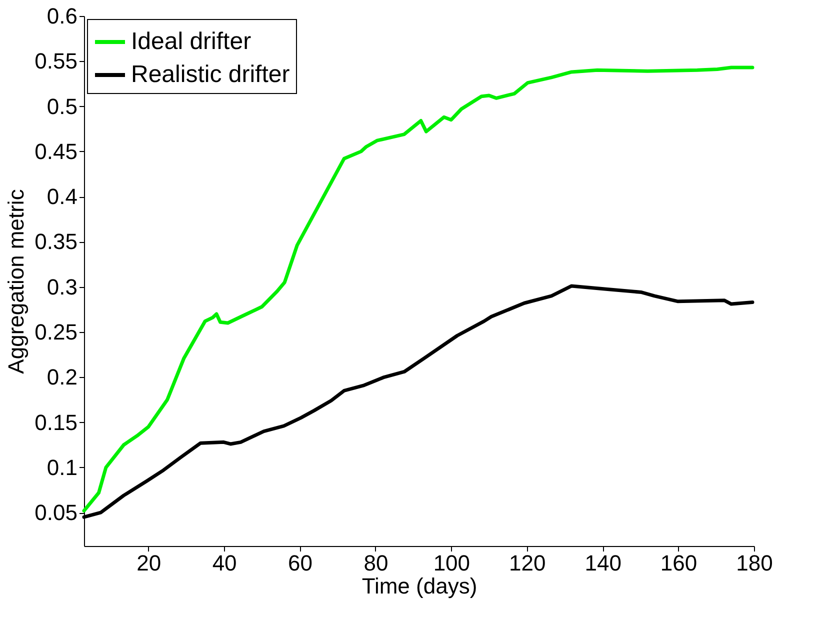  I want to click on y-tick-label: 0.15, so click(56, 422).